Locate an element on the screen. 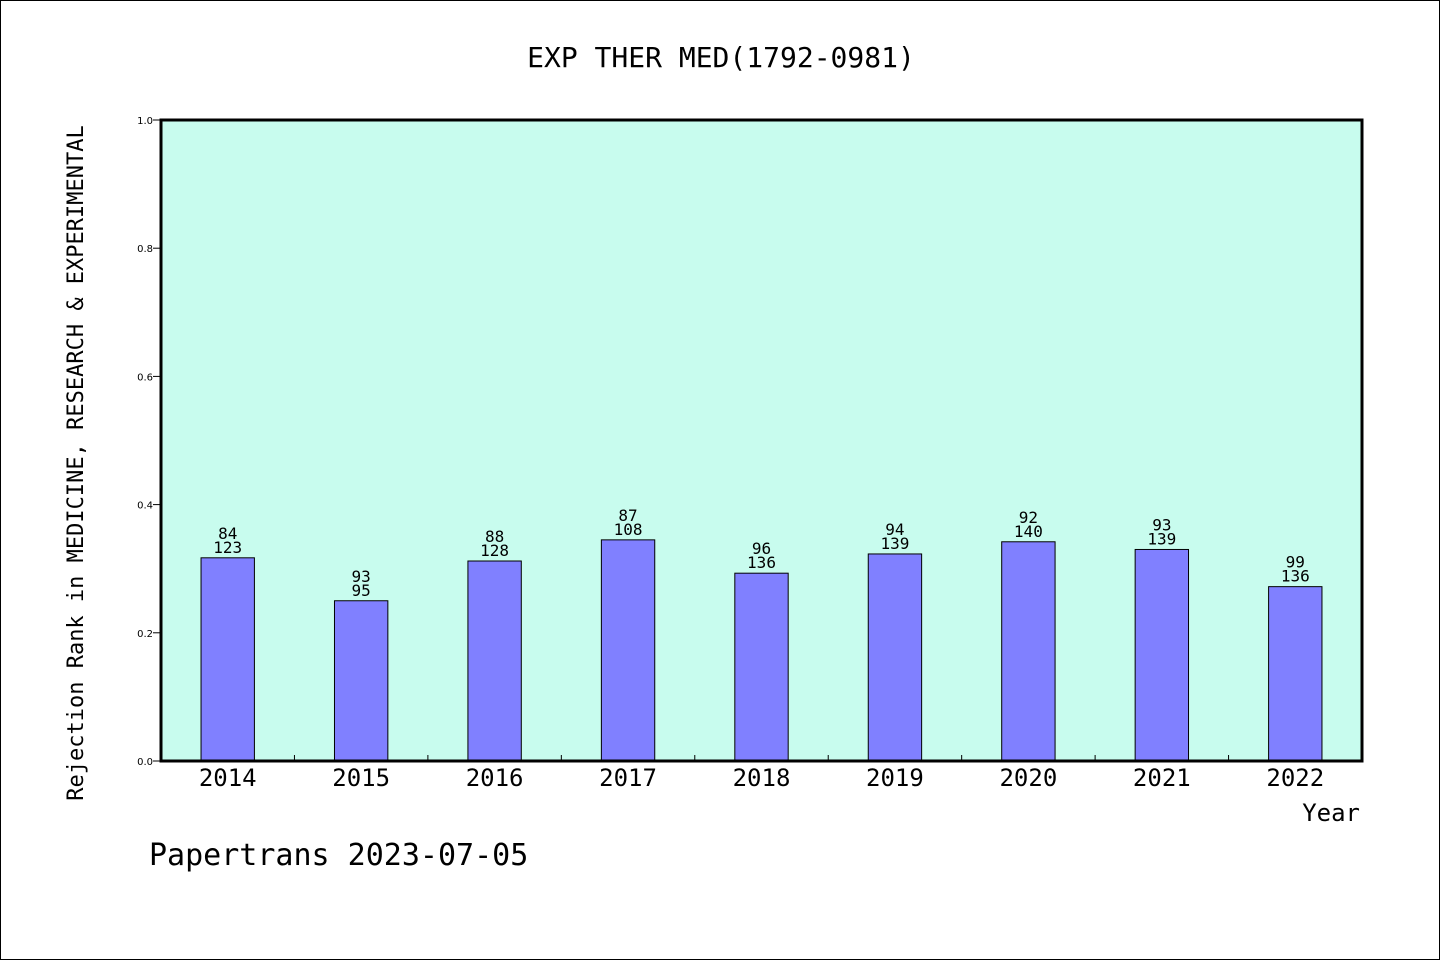 The height and width of the screenshot is (964, 1440). y-tick-label: 0.0 is located at coordinates (145, 762).